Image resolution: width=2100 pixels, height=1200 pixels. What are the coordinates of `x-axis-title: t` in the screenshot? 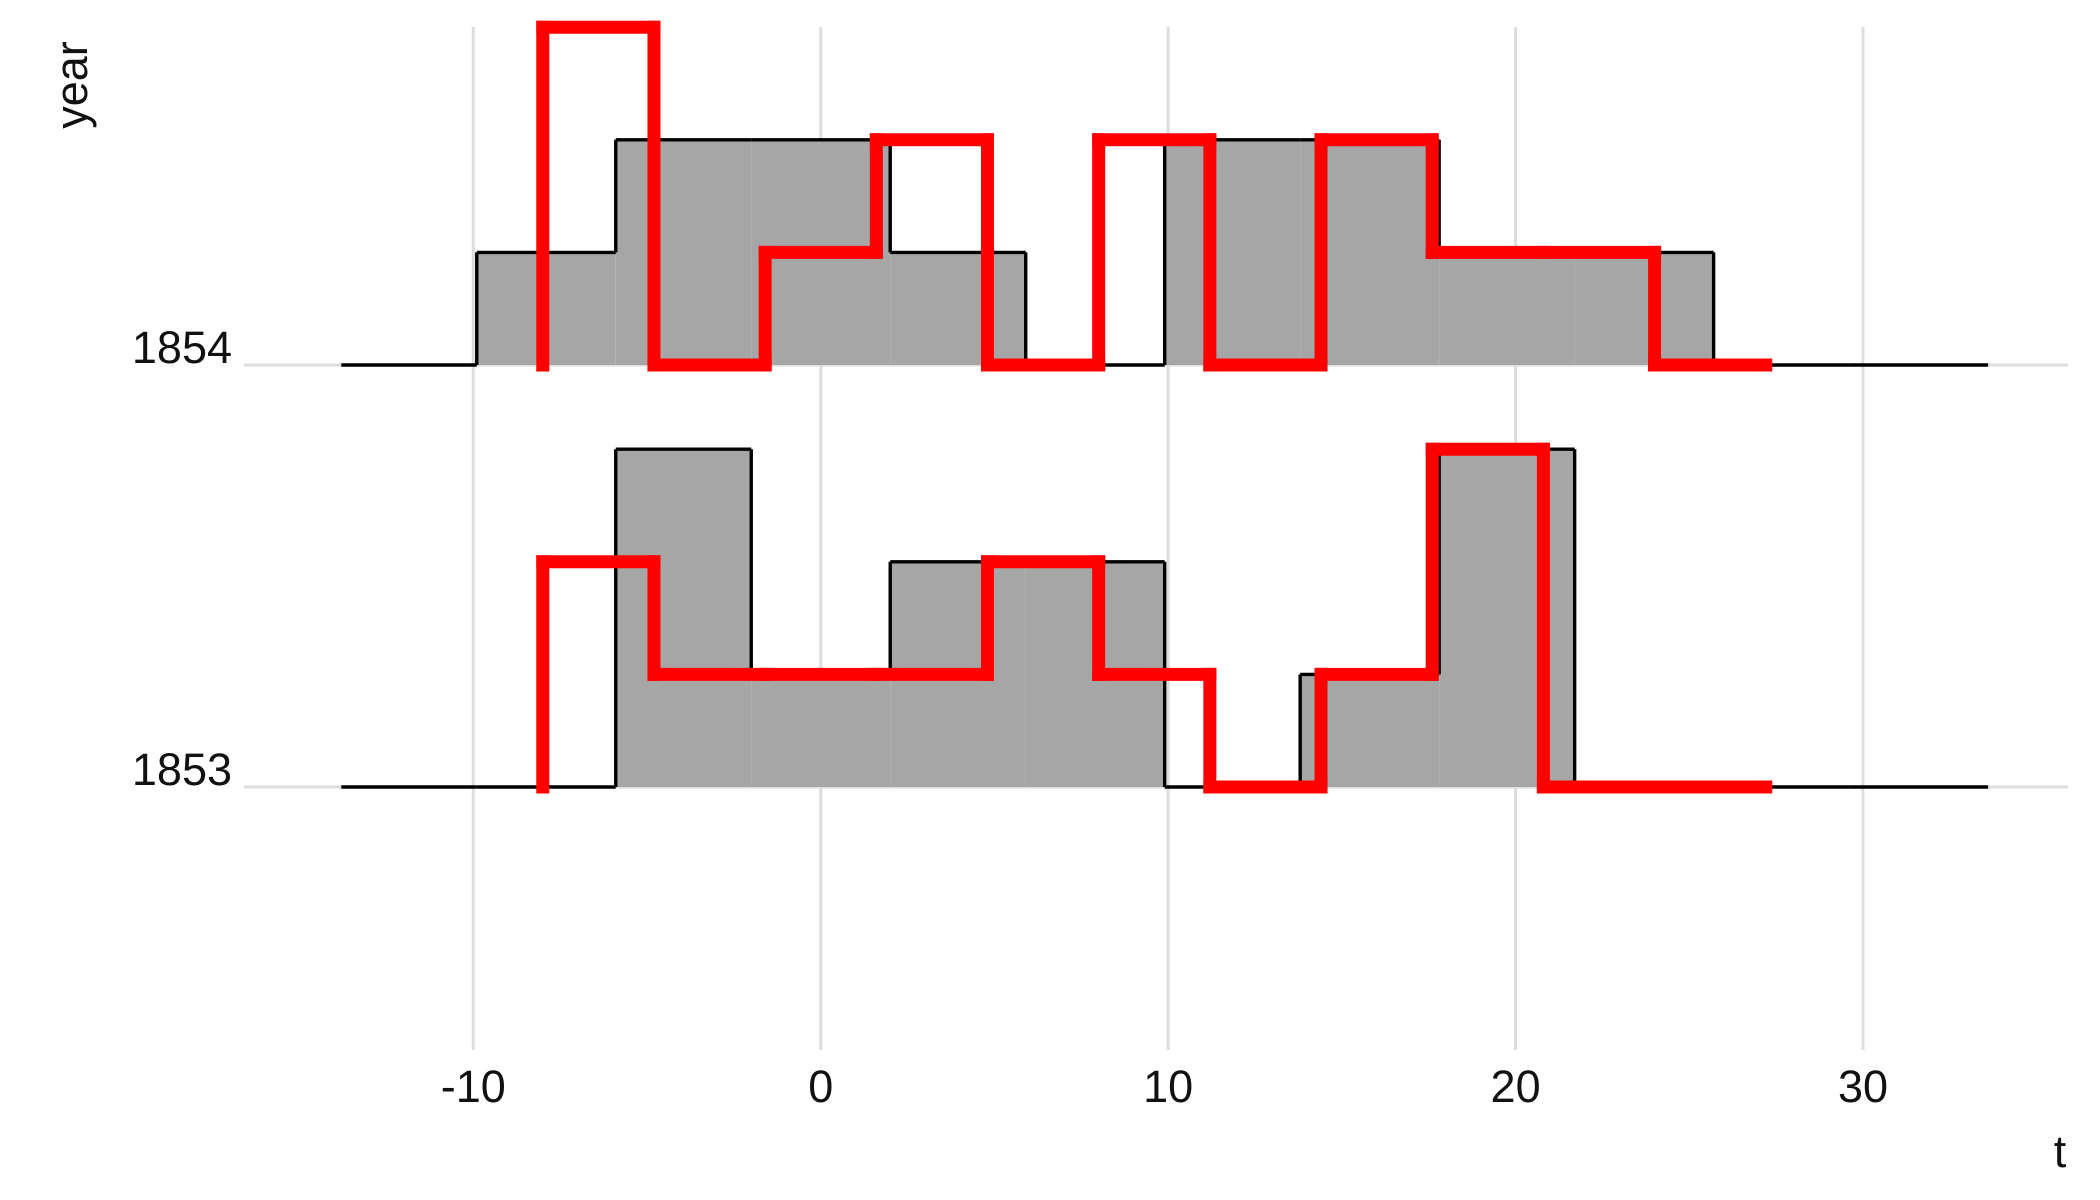 It's located at (2060, 1151).